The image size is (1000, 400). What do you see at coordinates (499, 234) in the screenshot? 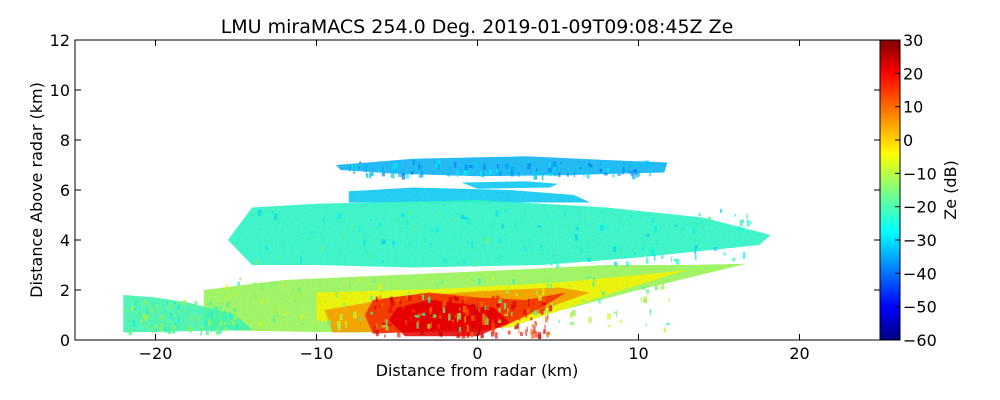
I see `echo-mid-cloud-layer` at bounding box center [499, 234].